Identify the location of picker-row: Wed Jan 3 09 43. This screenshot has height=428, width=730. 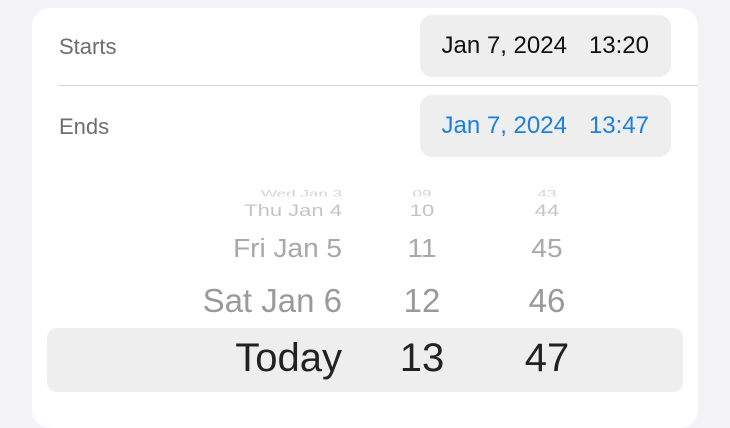
(365, 192).